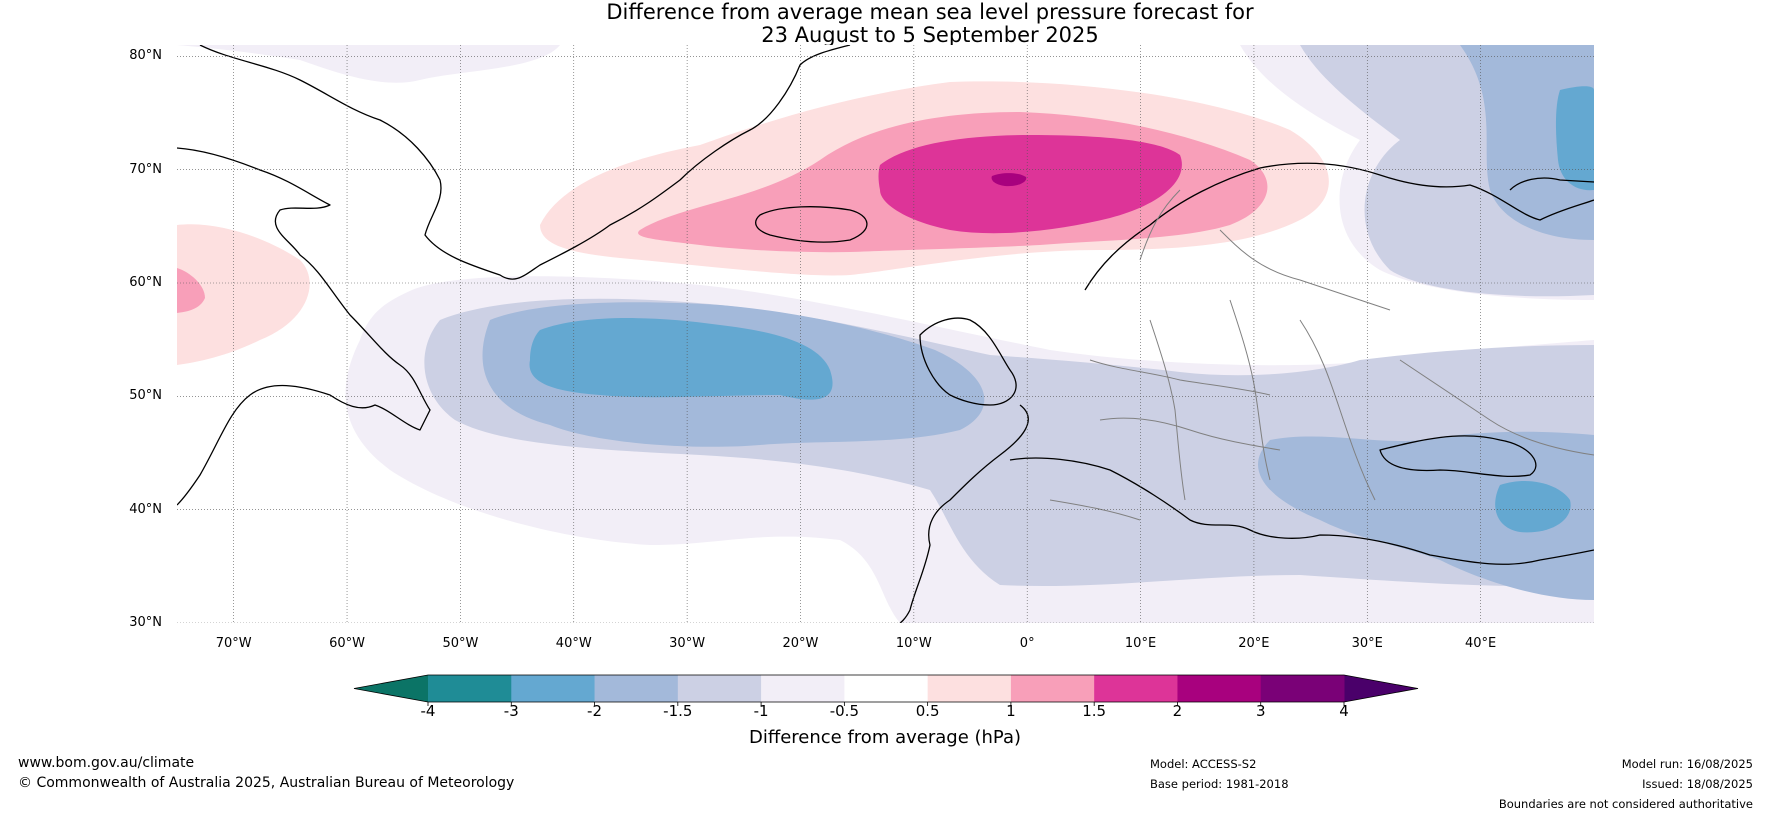 Image resolution: width=1770 pixels, height=816 pixels. What do you see at coordinates (1321, 355) in the screenshot?
I see `country-borders` at bounding box center [1321, 355].